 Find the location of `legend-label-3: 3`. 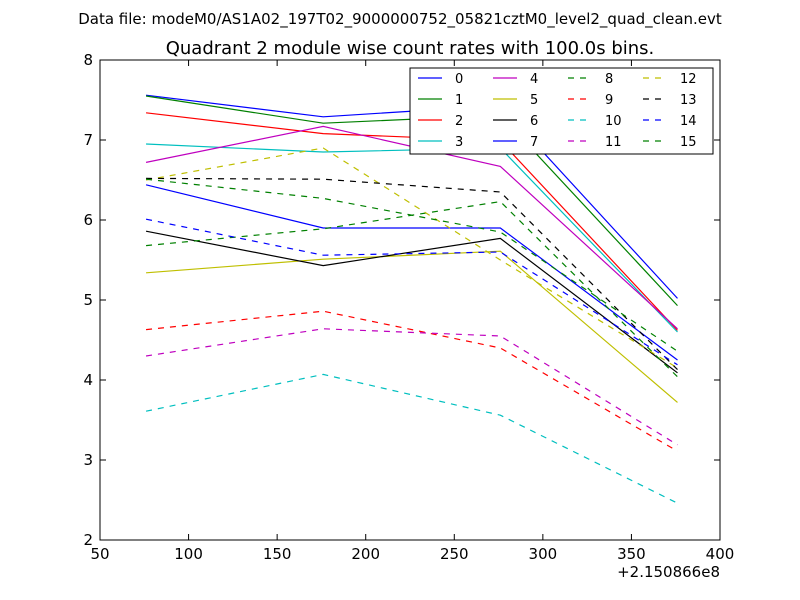

legend-label-3: 3 is located at coordinates (459, 142).